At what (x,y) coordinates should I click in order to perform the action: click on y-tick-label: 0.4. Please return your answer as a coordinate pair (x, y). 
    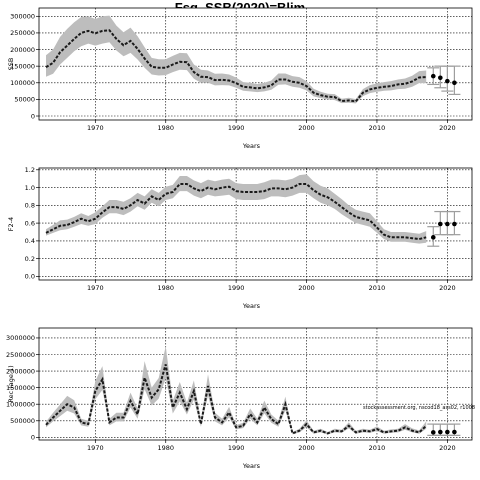
    Looking at the image, I should click on (30, 241).